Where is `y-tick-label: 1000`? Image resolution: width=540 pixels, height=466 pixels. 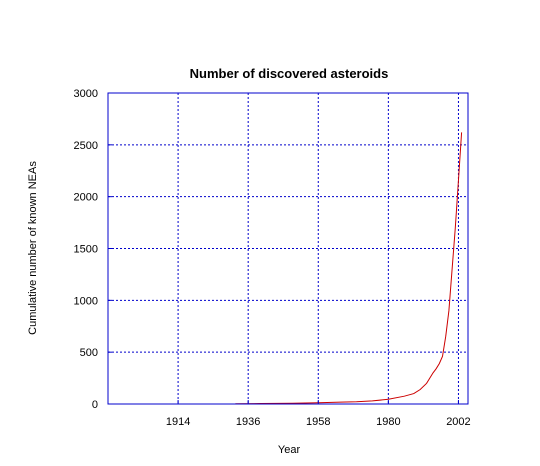
y-tick-label: 1000 is located at coordinates (86, 301).